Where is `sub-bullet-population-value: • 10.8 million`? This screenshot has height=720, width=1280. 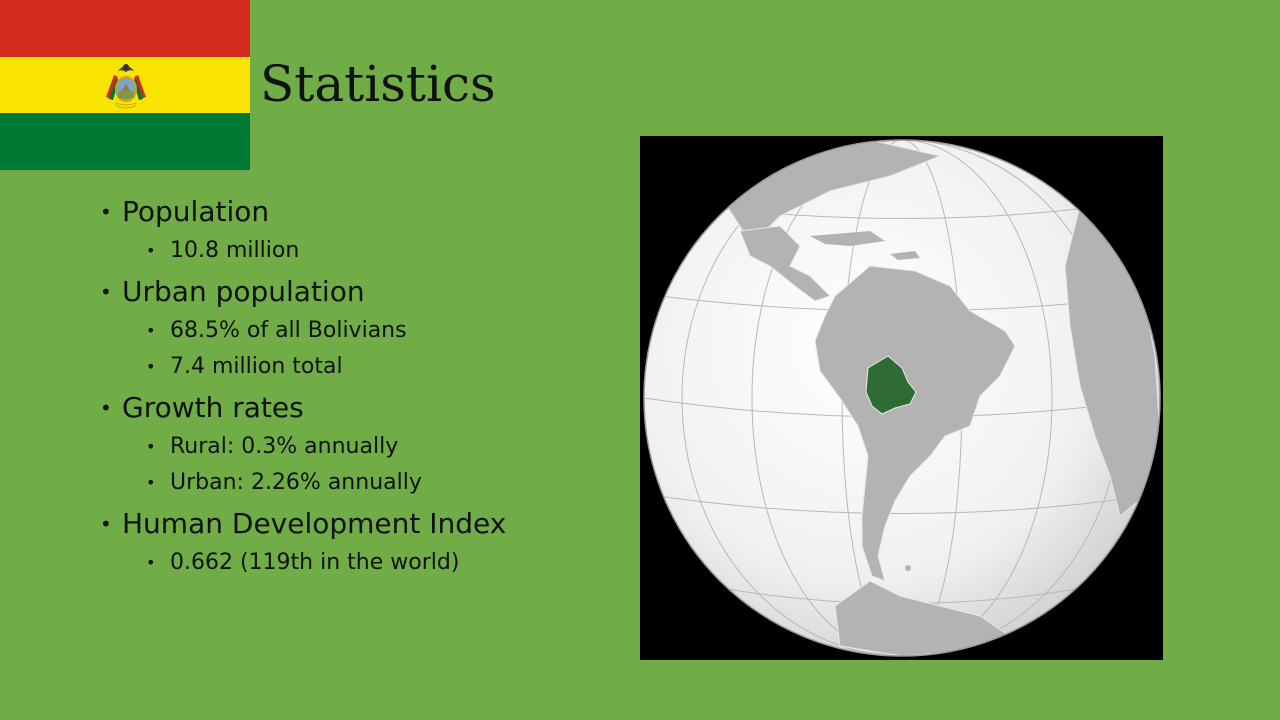
sub-bullet-population-value: • 10.8 million is located at coordinates (360, 251).